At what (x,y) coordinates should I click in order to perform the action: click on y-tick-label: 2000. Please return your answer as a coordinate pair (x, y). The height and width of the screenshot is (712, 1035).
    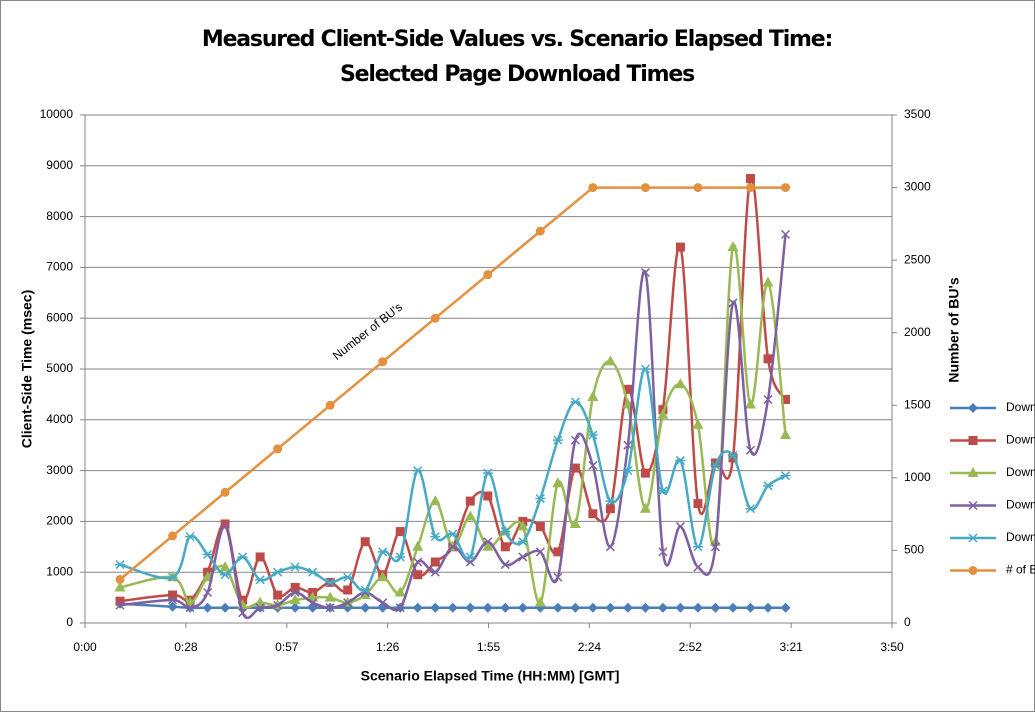
    Looking at the image, I should click on (59, 521).